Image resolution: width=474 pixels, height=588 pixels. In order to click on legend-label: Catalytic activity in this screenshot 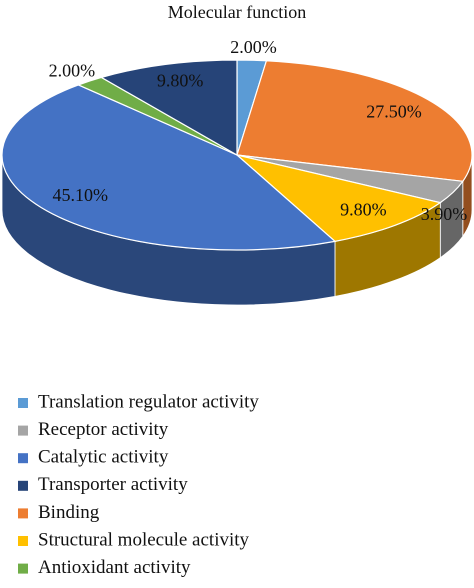, I will do `click(103, 457)`.